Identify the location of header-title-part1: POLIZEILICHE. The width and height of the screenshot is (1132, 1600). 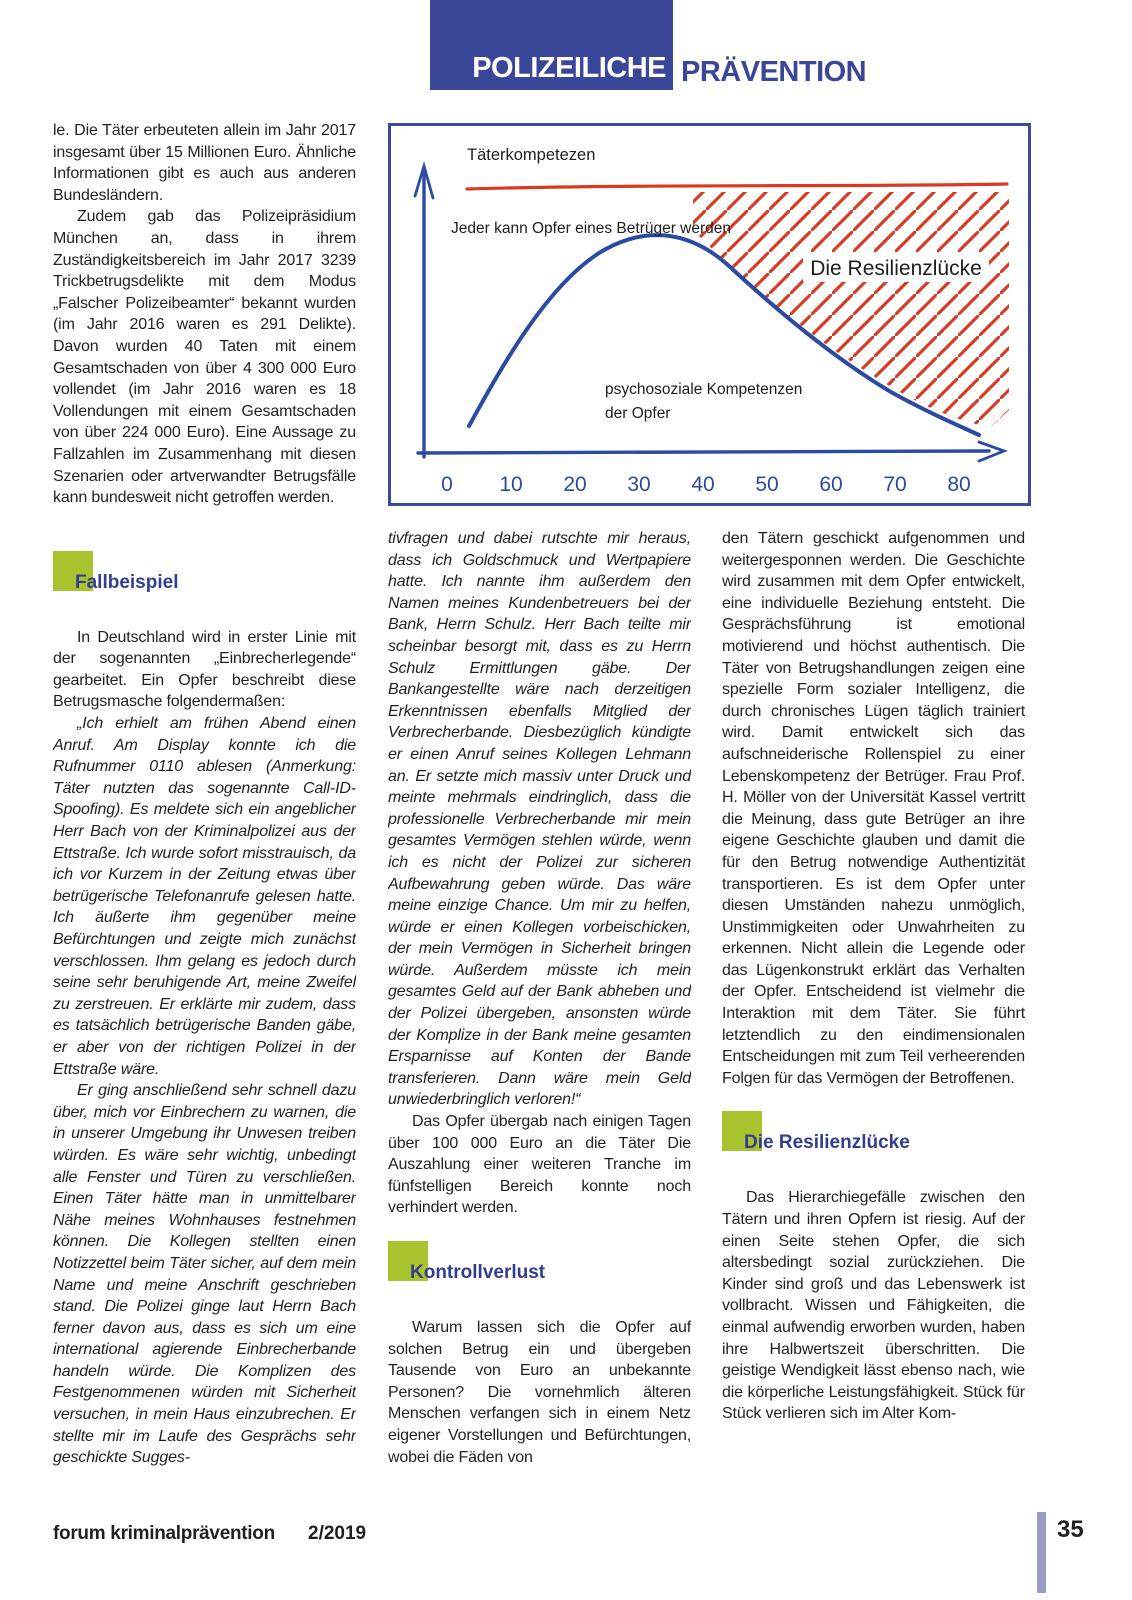
(569, 68).